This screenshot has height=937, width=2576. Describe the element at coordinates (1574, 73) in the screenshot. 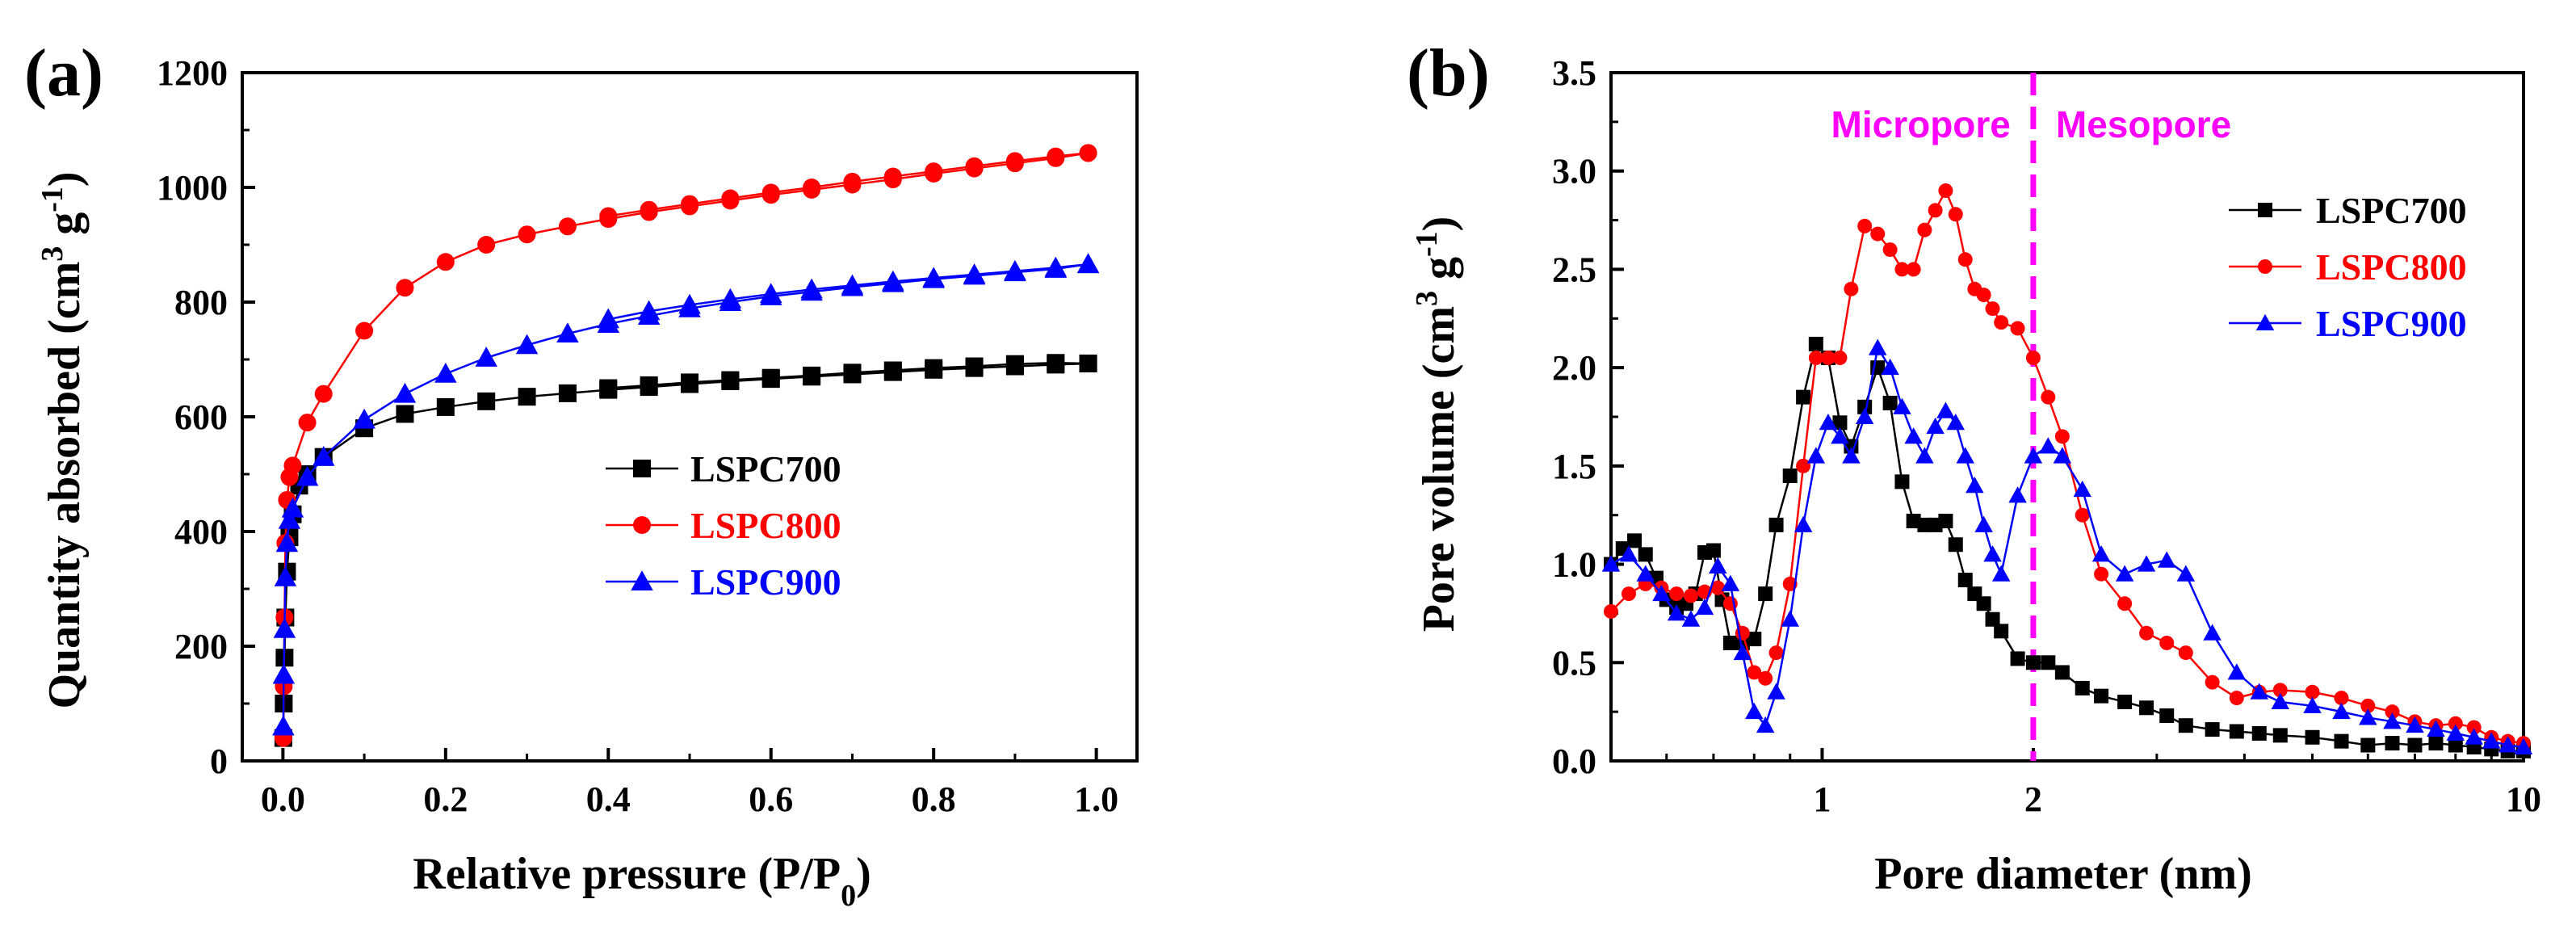

I see `y-tick-label: 3.5` at that location.